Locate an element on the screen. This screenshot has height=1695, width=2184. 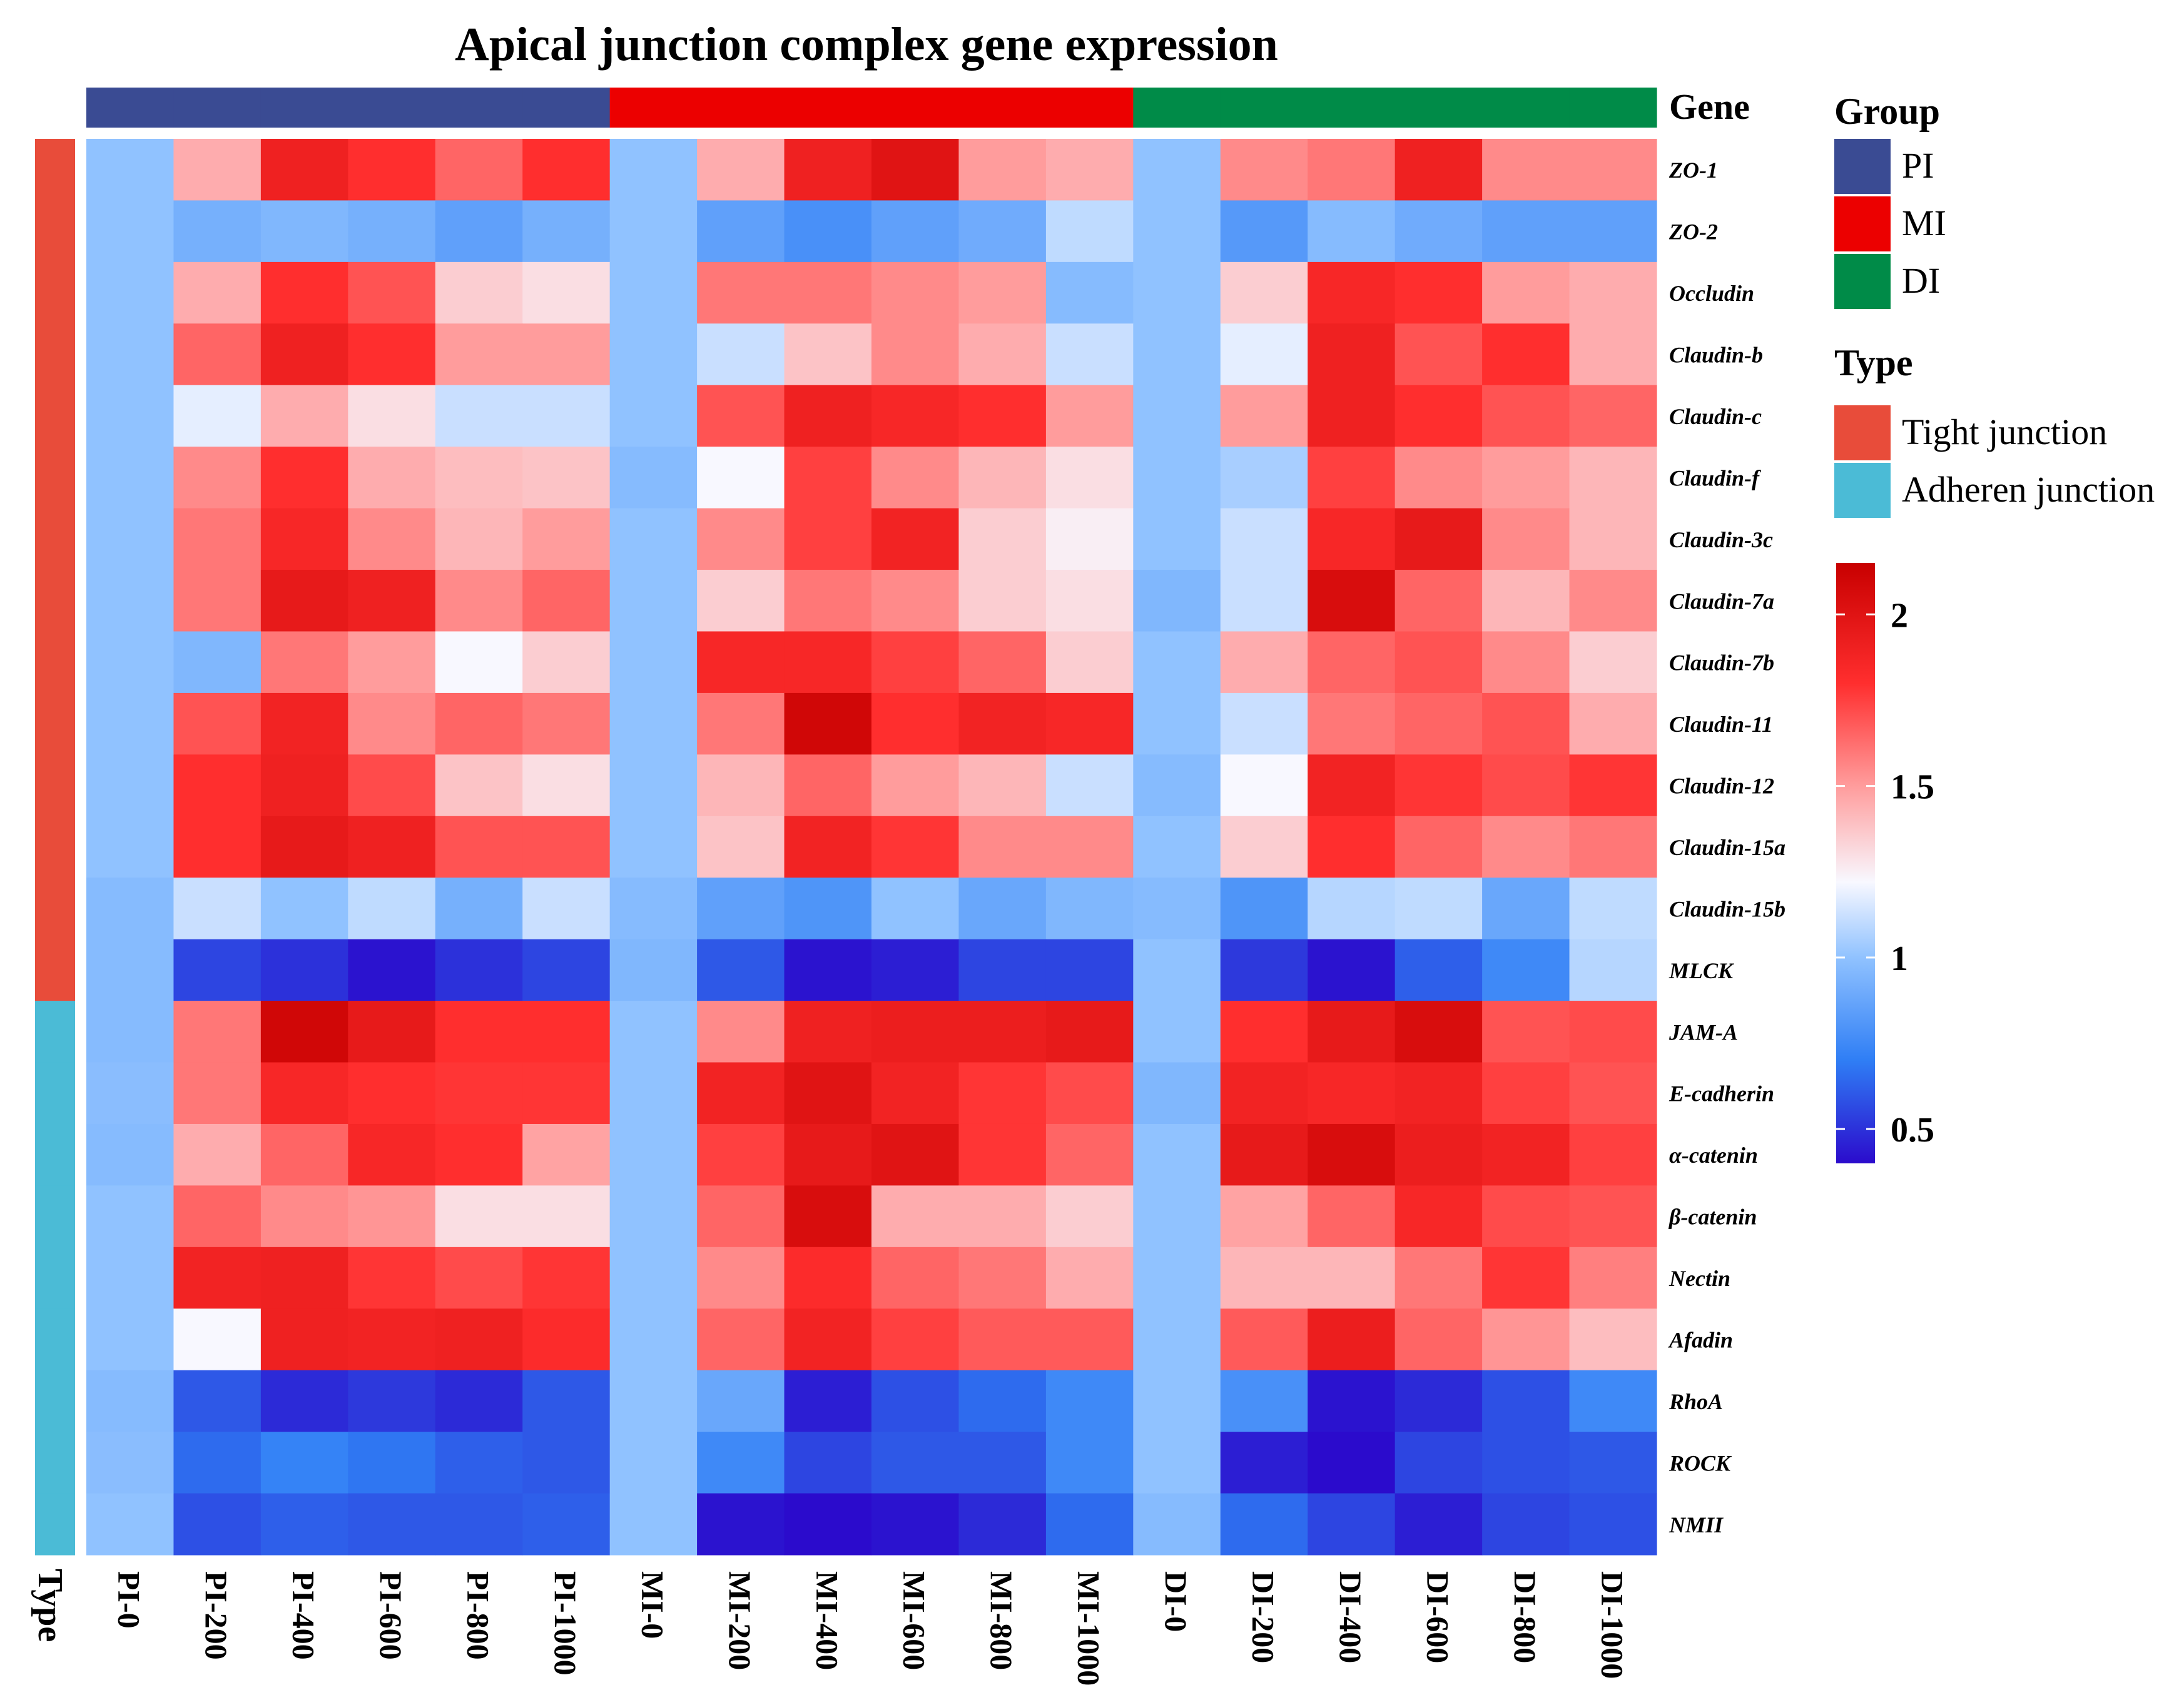
row-label: JAM-A is located at coordinates (1703, 1032).